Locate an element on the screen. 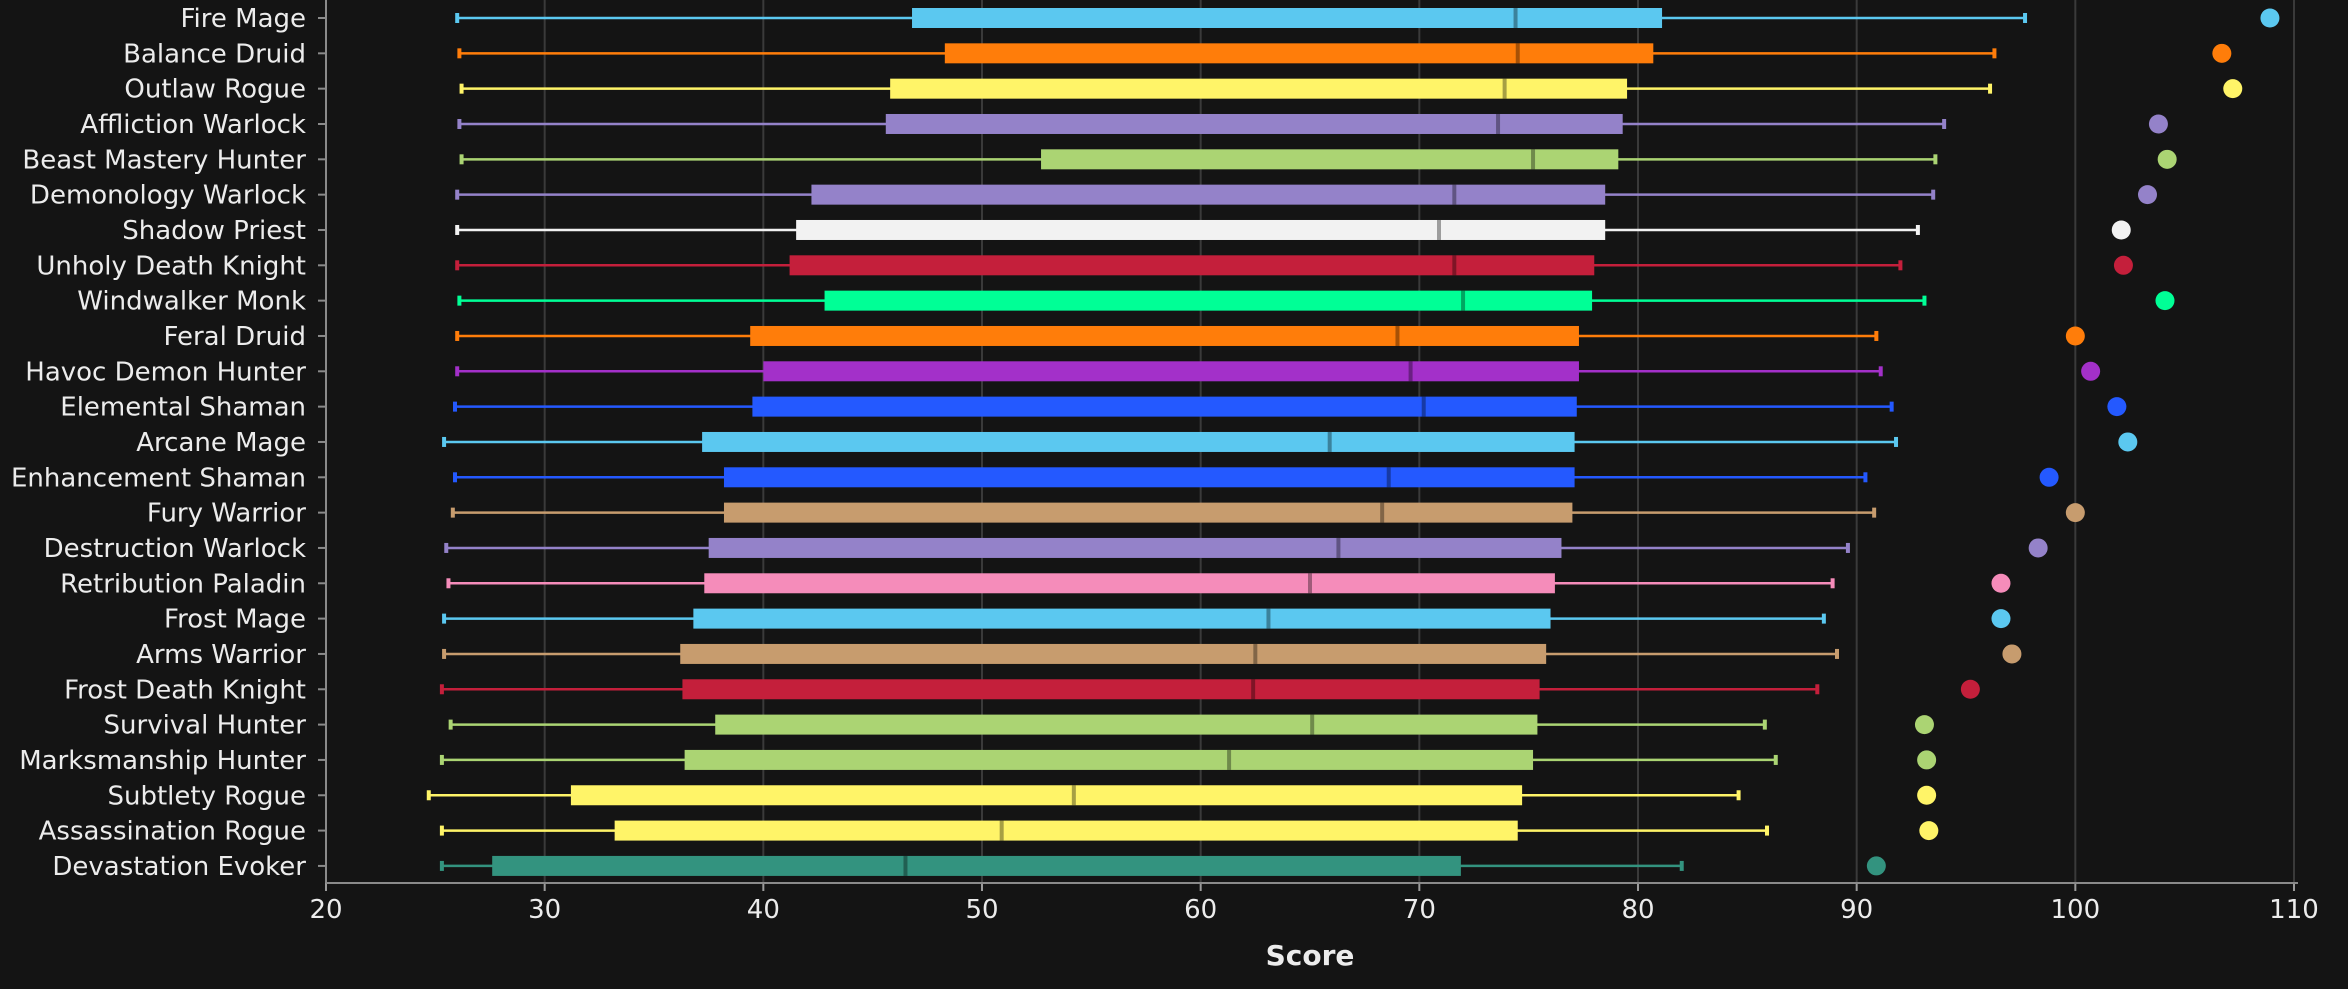  x-tick-label: 40 is located at coordinates (763, 910).